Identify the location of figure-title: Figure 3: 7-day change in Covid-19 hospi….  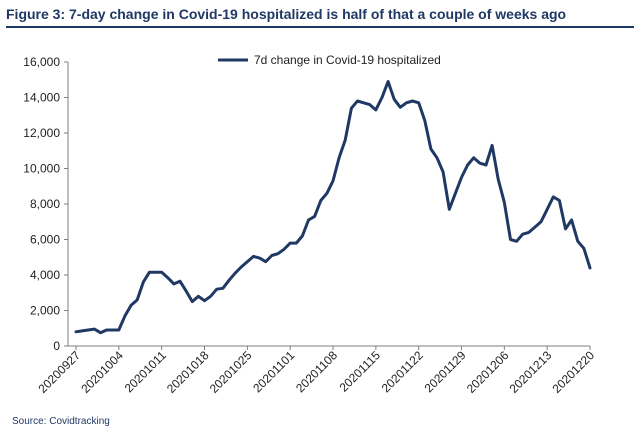
(286, 14).